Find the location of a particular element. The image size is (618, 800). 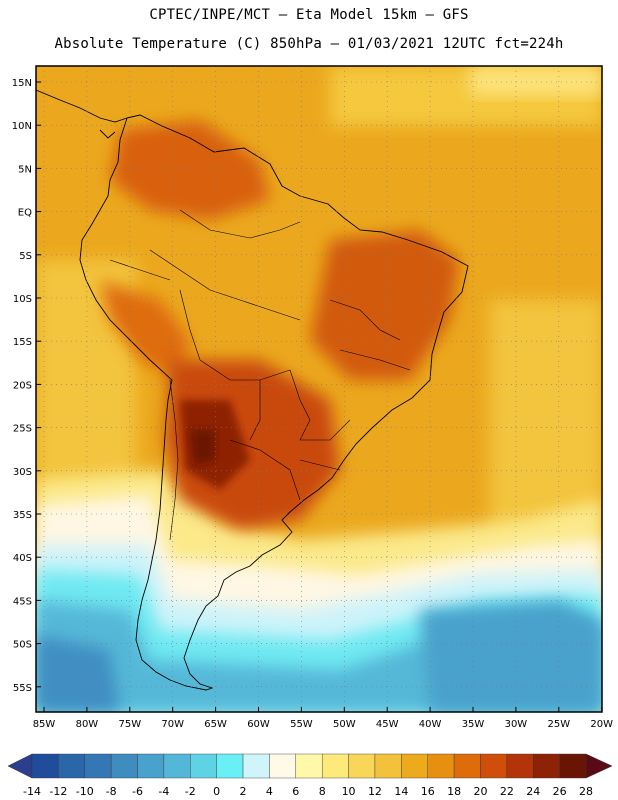

lat-label-40s: 40S is located at coordinates (22, 558).